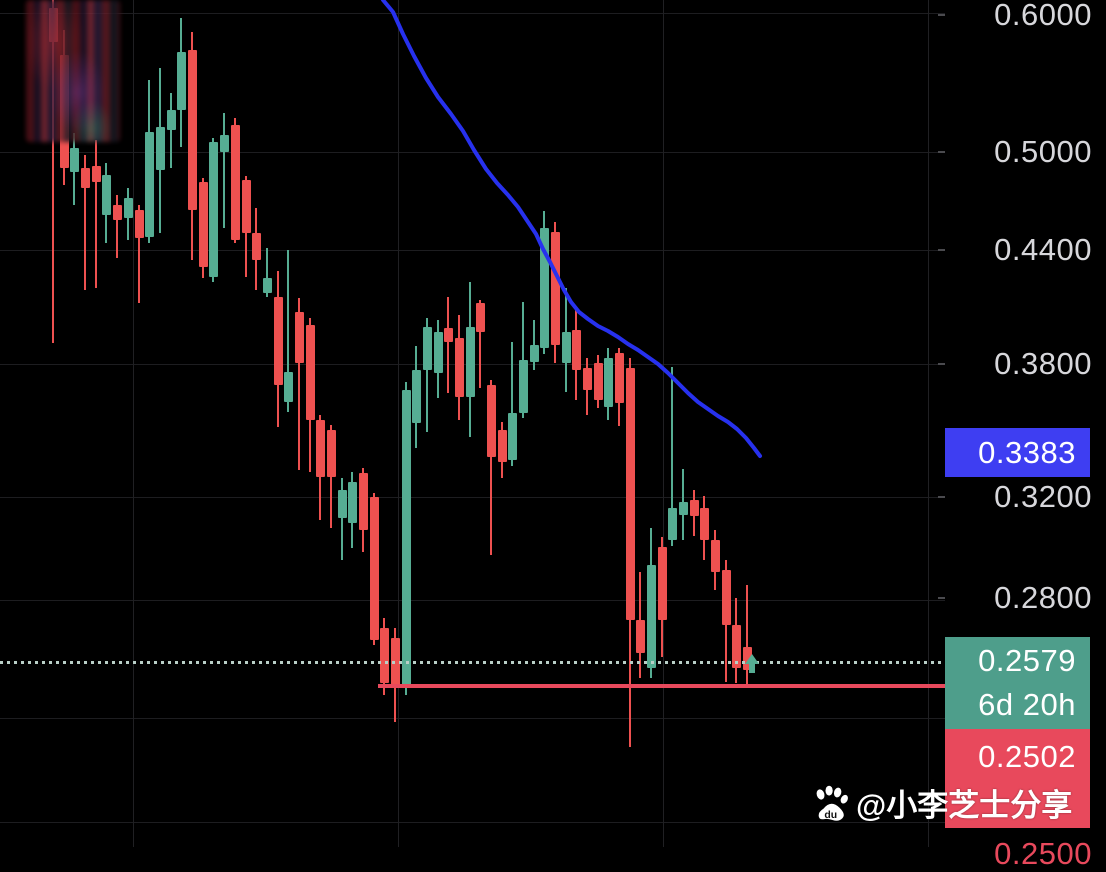 The width and height of the screenshot is (1106, 872). I want to click on alert-price-label: 0.2502, so click(1017, 778).